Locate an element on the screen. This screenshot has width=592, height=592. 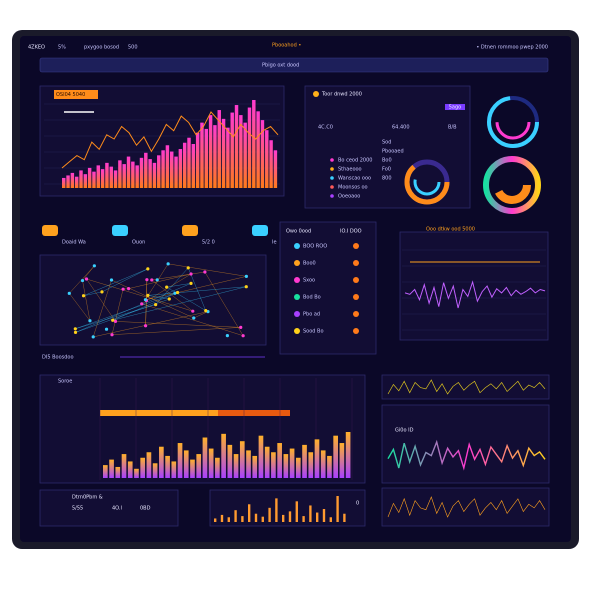
volume-label: Soroe is located at coordinates (65, 382).